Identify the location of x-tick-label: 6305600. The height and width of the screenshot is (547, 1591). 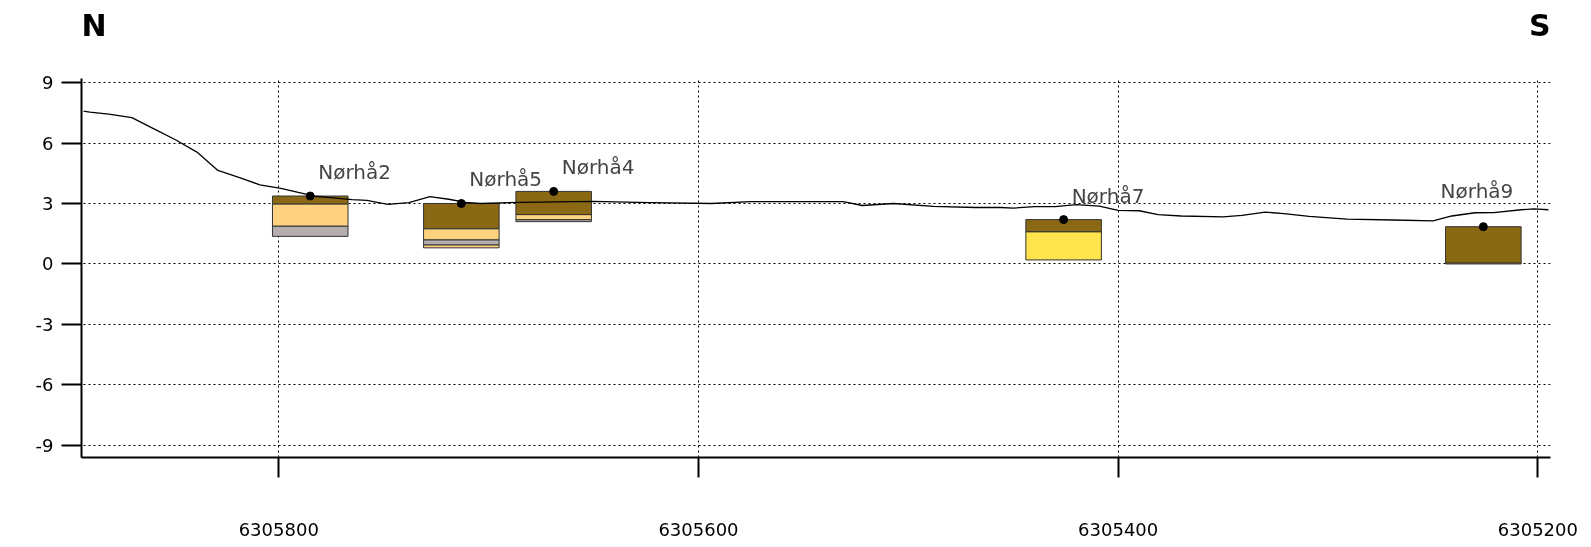
(698, 529).